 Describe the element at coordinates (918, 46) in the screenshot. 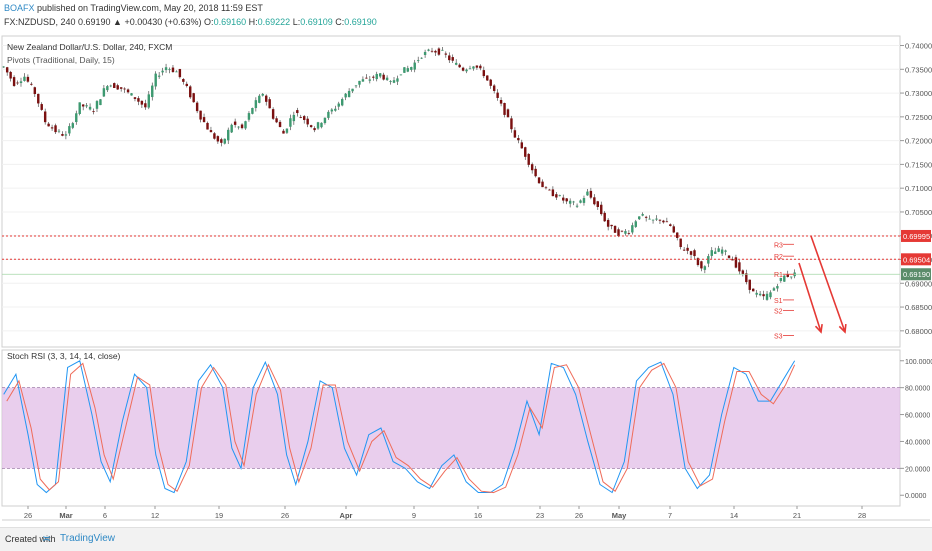

I see `price-axis-label: 0.74000` at that location.